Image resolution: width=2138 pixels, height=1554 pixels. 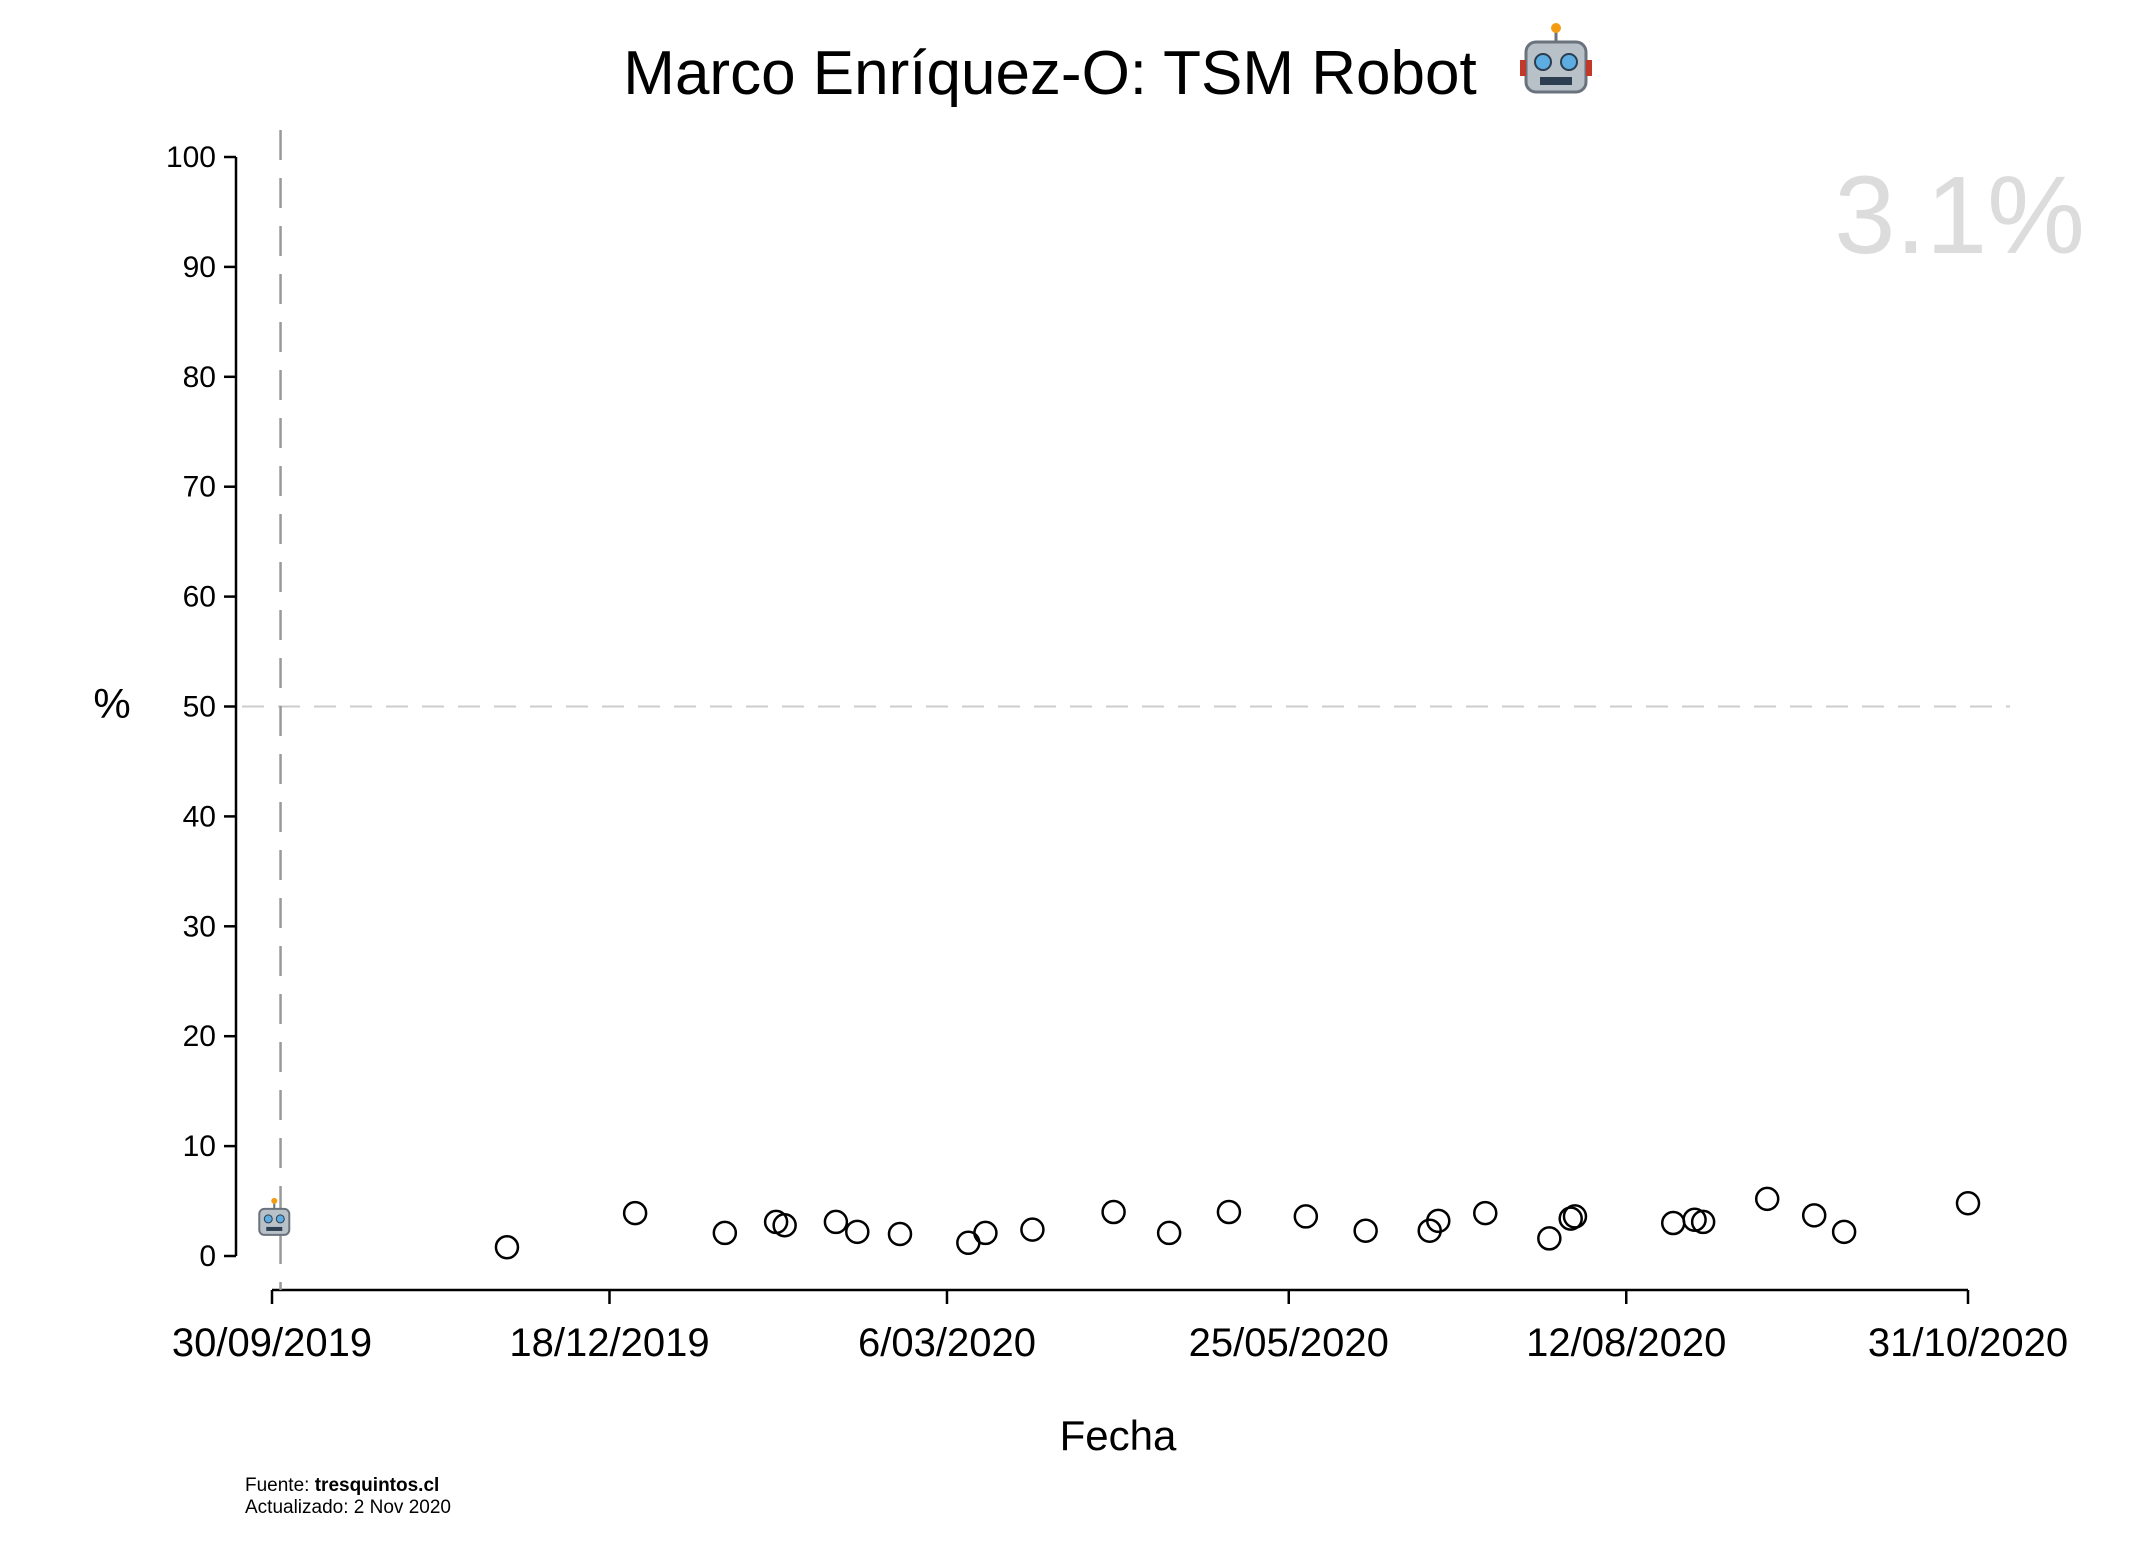 I want to click on y-tick-label: 80, so click(x=199, y=377).